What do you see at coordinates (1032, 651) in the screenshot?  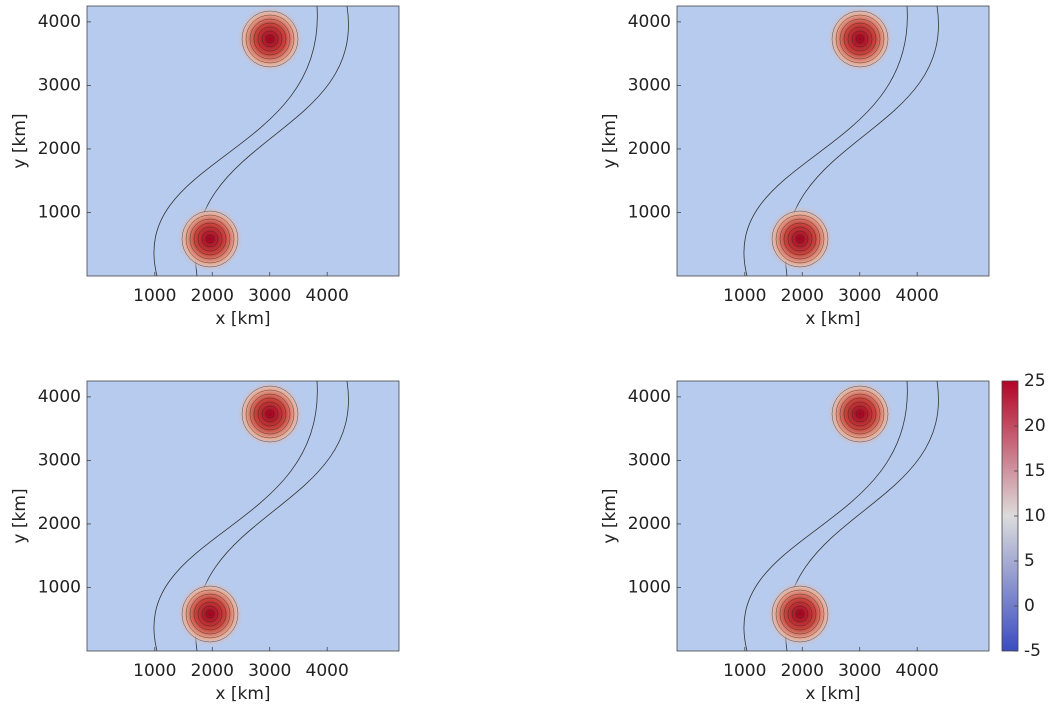 I see `colorbar-tick-label: -5` at bounding box center [1032, 651].